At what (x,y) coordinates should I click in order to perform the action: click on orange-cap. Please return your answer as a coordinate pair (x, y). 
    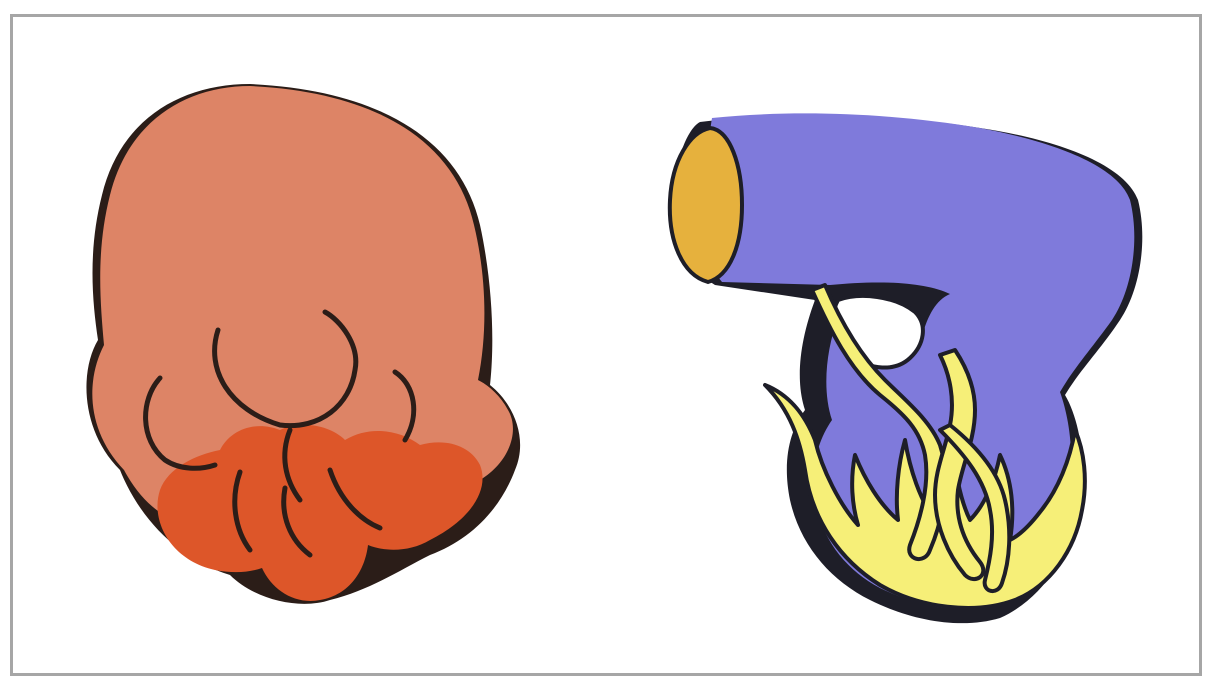
    Looking at the image, I should click on (706, 205).